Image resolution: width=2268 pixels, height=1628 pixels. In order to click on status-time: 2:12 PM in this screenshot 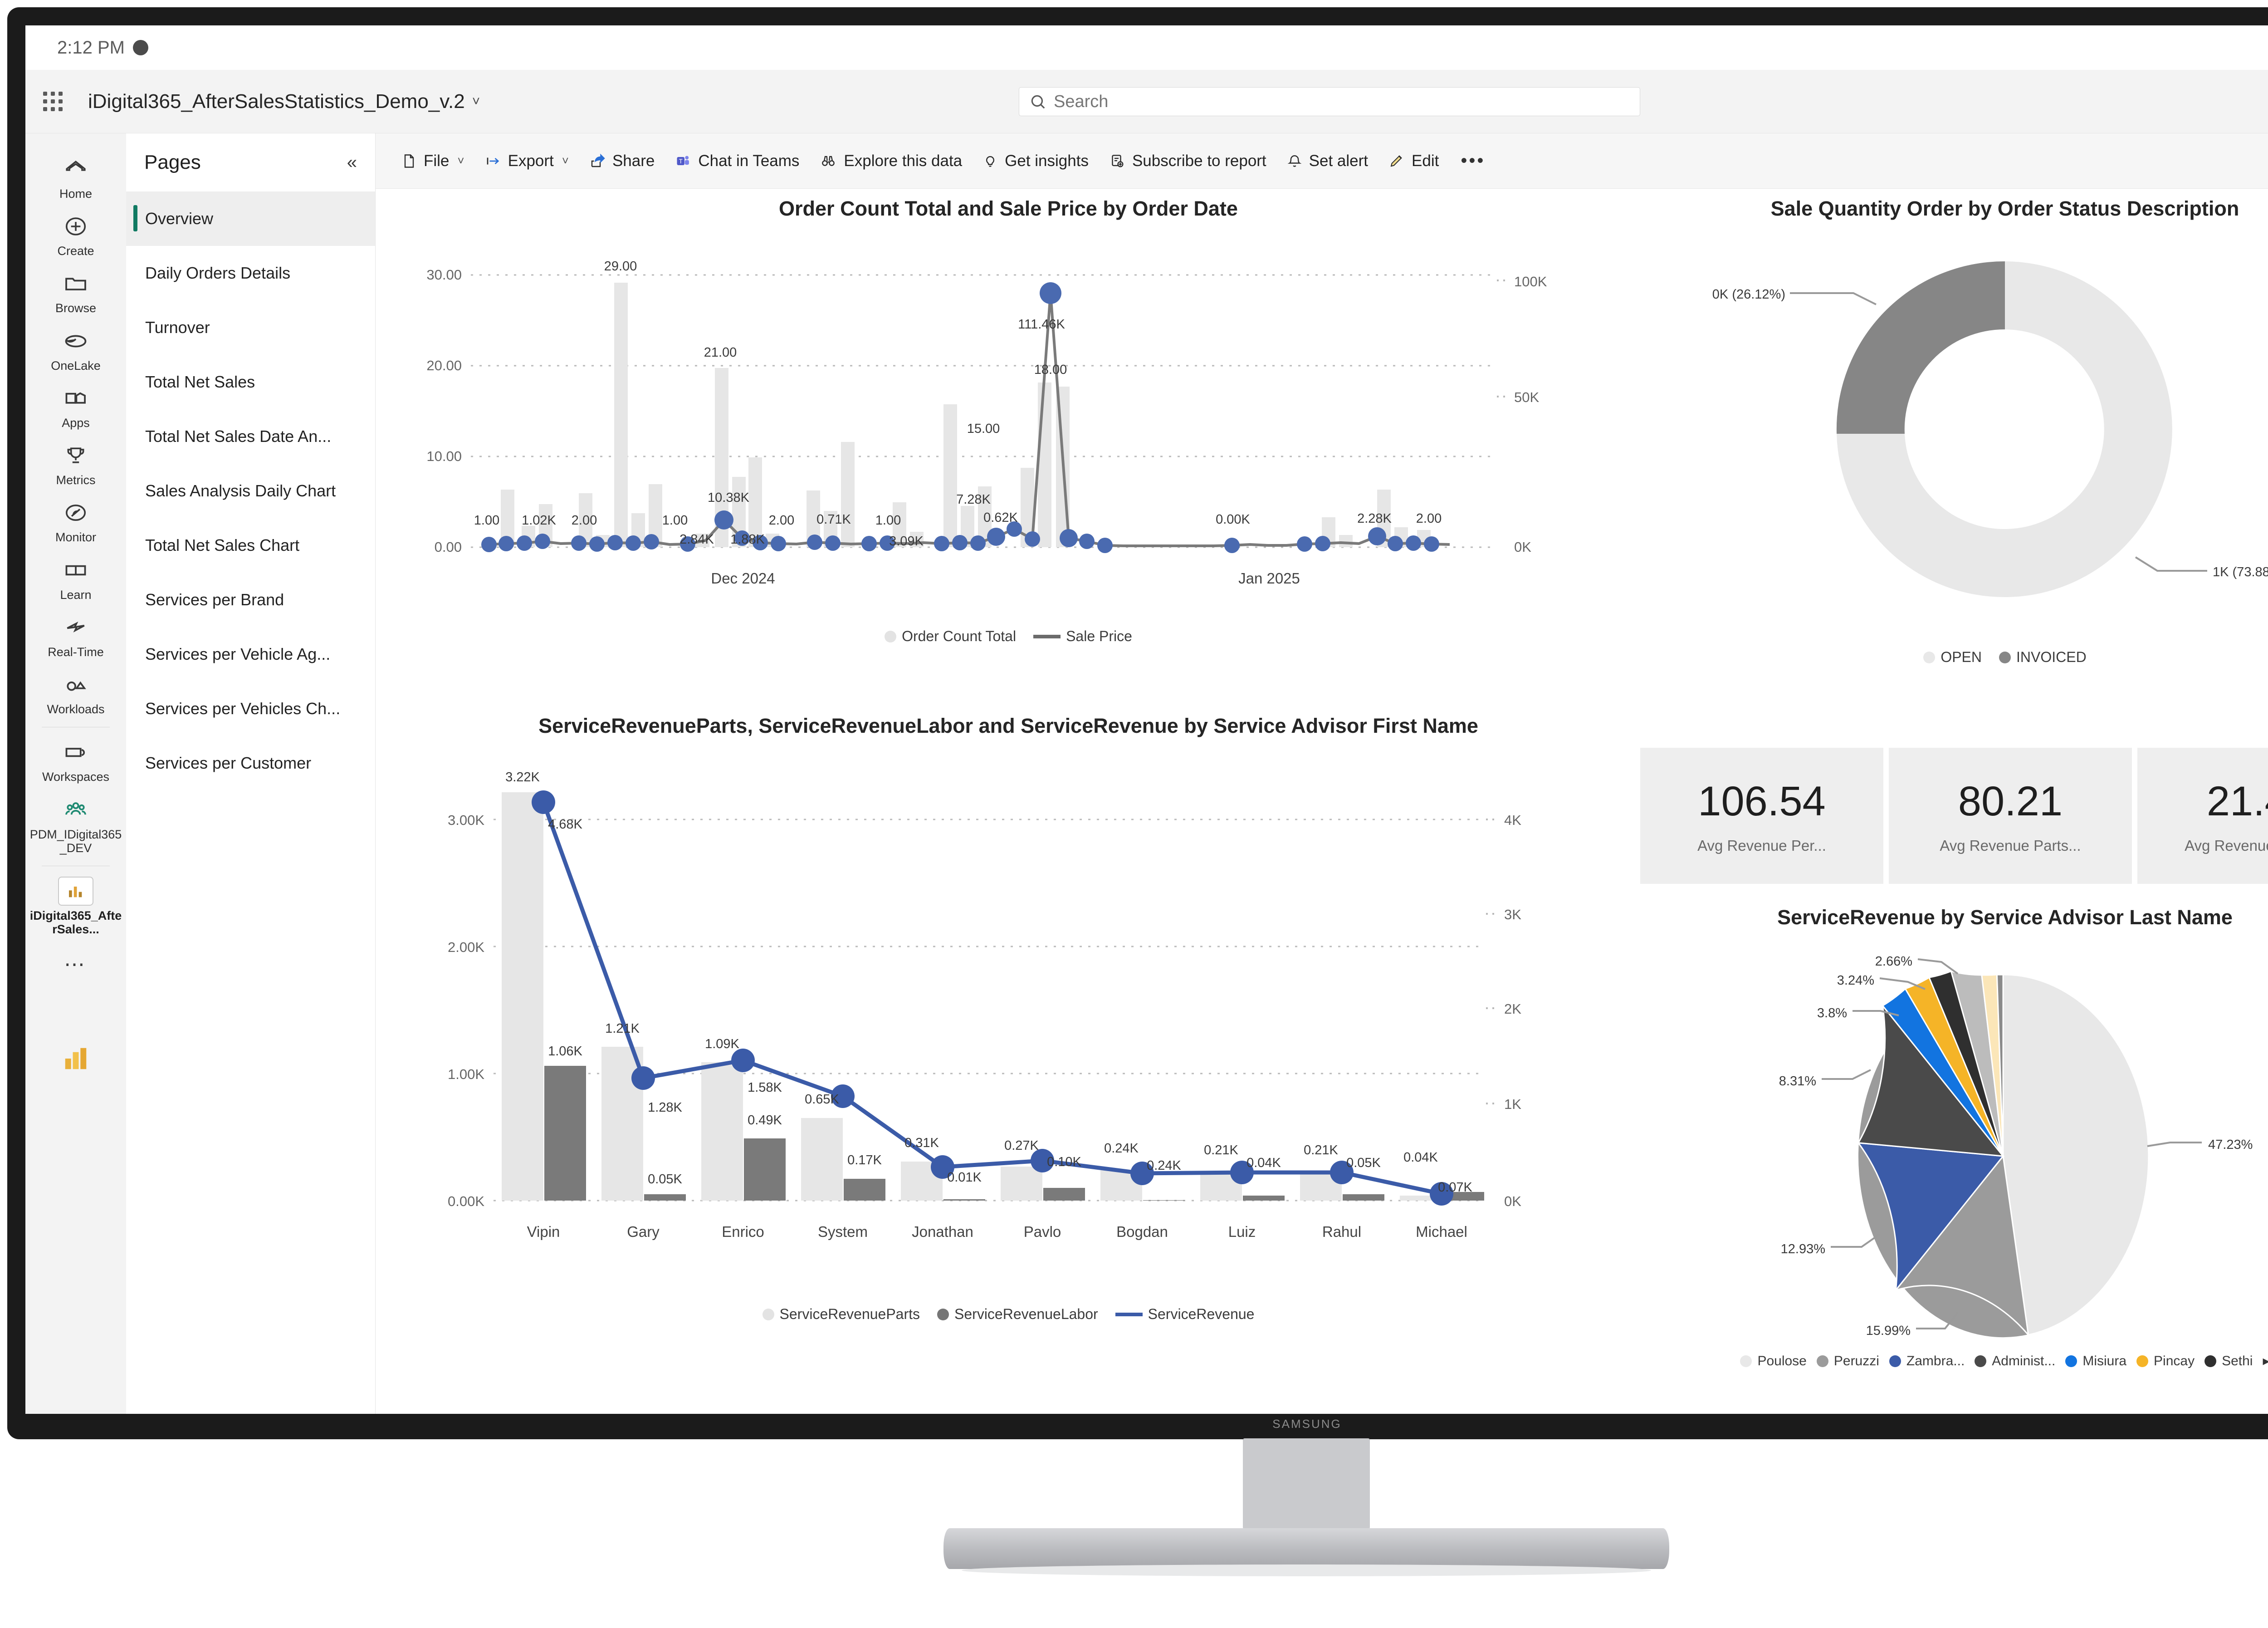, I will do `click(91, 47)`.